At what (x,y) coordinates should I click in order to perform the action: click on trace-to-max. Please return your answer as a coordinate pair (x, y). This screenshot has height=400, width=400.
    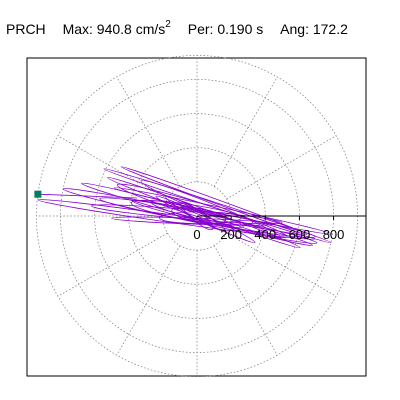
    Looking at the image, I should click on (87, 196).